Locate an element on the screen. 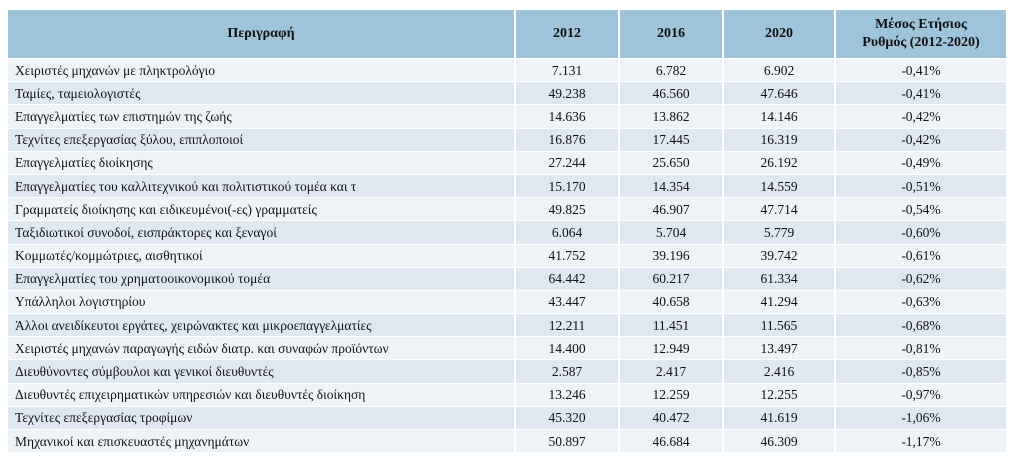  cell-annual-rate: -0,68% is located at coordinates (921, 325).